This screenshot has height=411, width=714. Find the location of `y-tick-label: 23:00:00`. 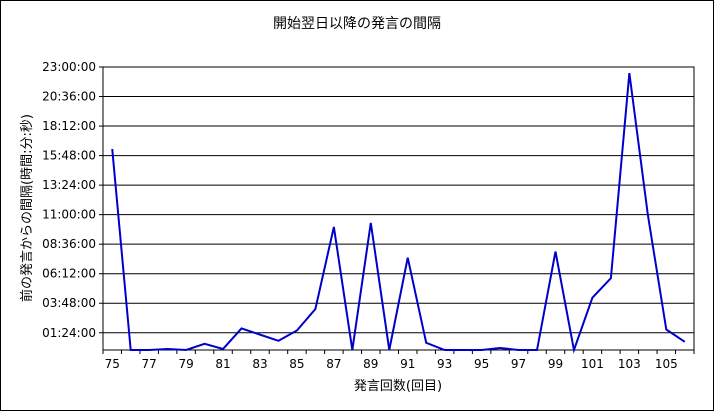

y-tick-label: 23:00:00 is located at coordinates (69, 67).